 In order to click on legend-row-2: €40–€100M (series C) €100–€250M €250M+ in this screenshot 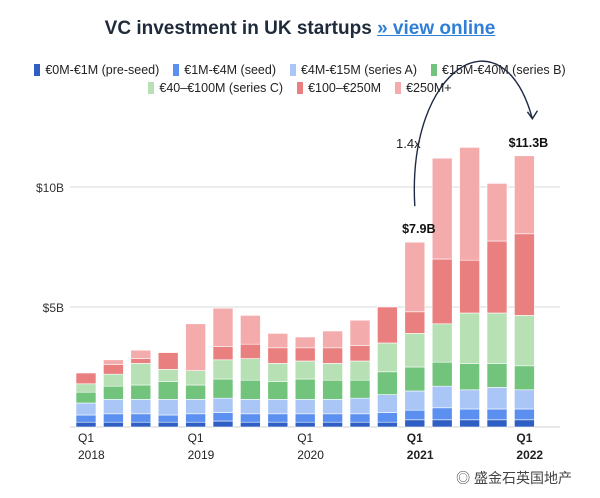, I will do `click(300, 88)`.